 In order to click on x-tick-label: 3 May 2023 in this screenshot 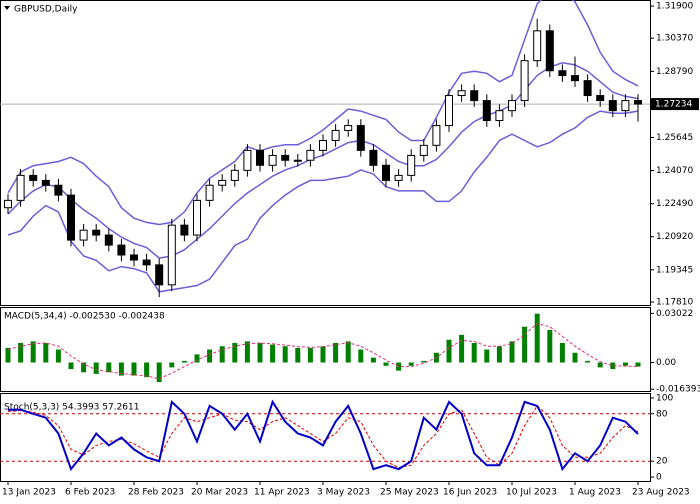, I will do `click(343, 493)`.